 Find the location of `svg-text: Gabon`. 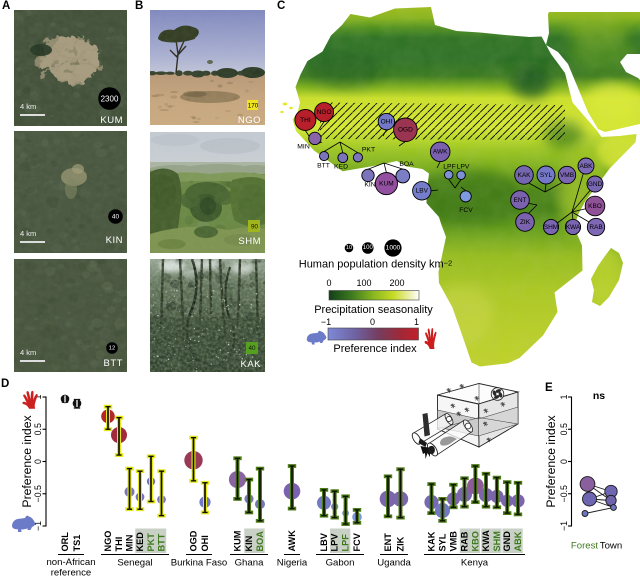

svg-text: Gabon is located at coordinates (340, 563).